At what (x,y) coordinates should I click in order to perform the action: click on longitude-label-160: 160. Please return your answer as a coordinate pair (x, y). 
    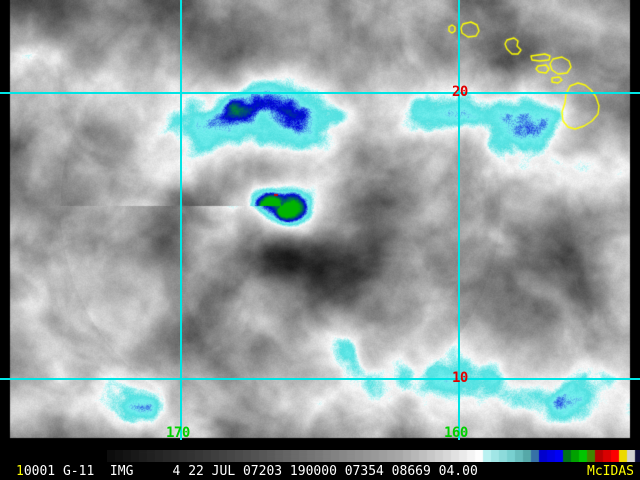
    Looking at the image, I should click on (456, 432).